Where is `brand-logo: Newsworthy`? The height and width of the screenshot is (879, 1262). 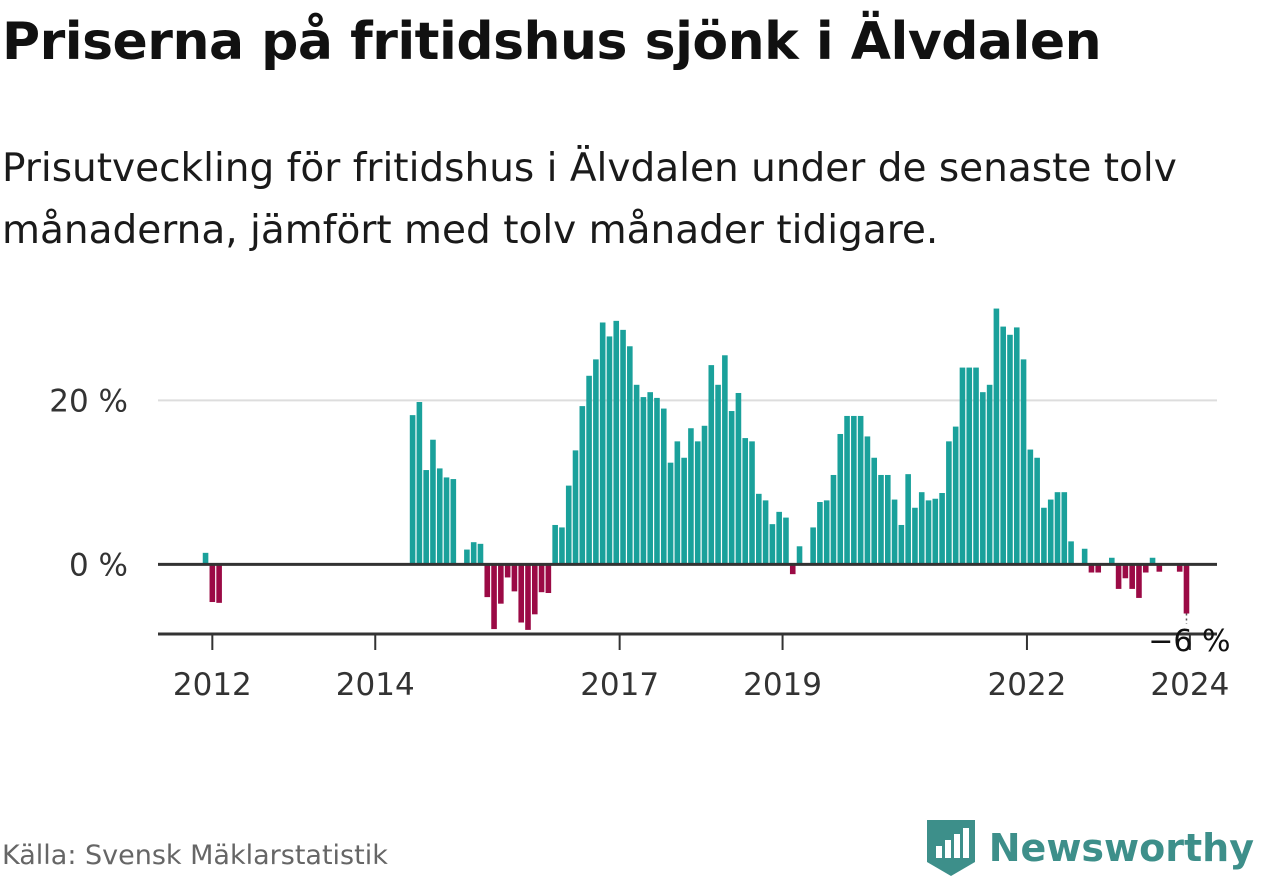 brand-logo: Newsworthy is located at coordinates (1089, 848).